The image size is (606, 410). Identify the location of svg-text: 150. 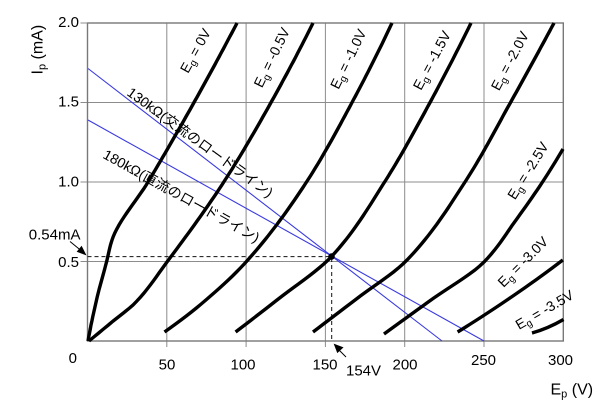
(324, 365).